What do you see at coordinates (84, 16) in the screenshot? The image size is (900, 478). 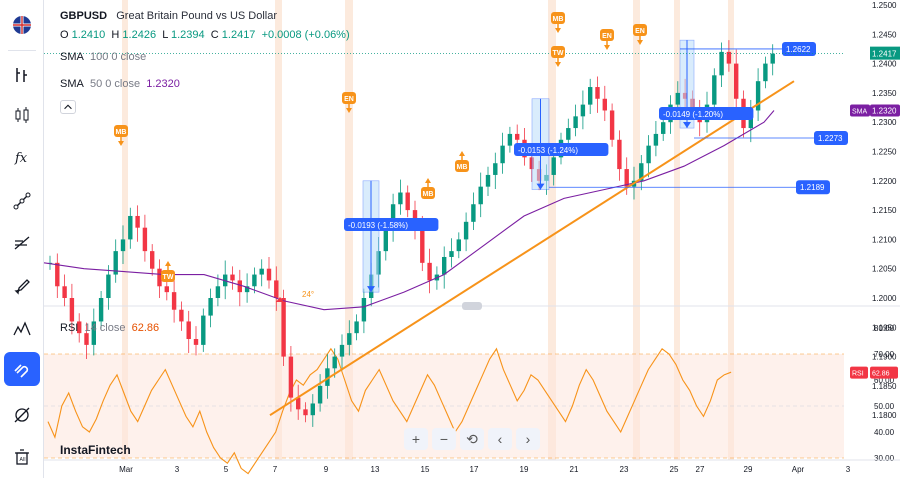 I see `symbol-ticker: GBPUSD` at bounding box center [84, 16].